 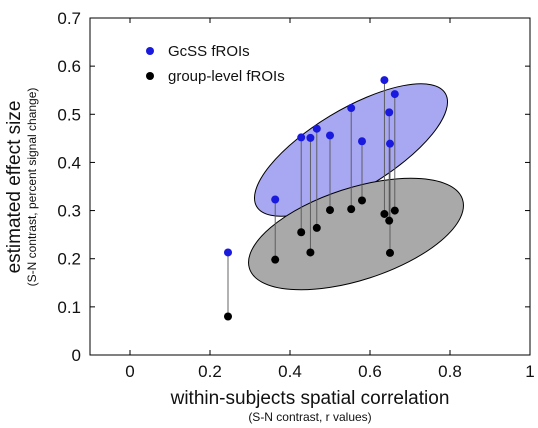 What do you see at coordinates (226, 76) in the screenshot?
I see `legend-label-group-level: group-level fROIs` at bounding box center [226, 76].